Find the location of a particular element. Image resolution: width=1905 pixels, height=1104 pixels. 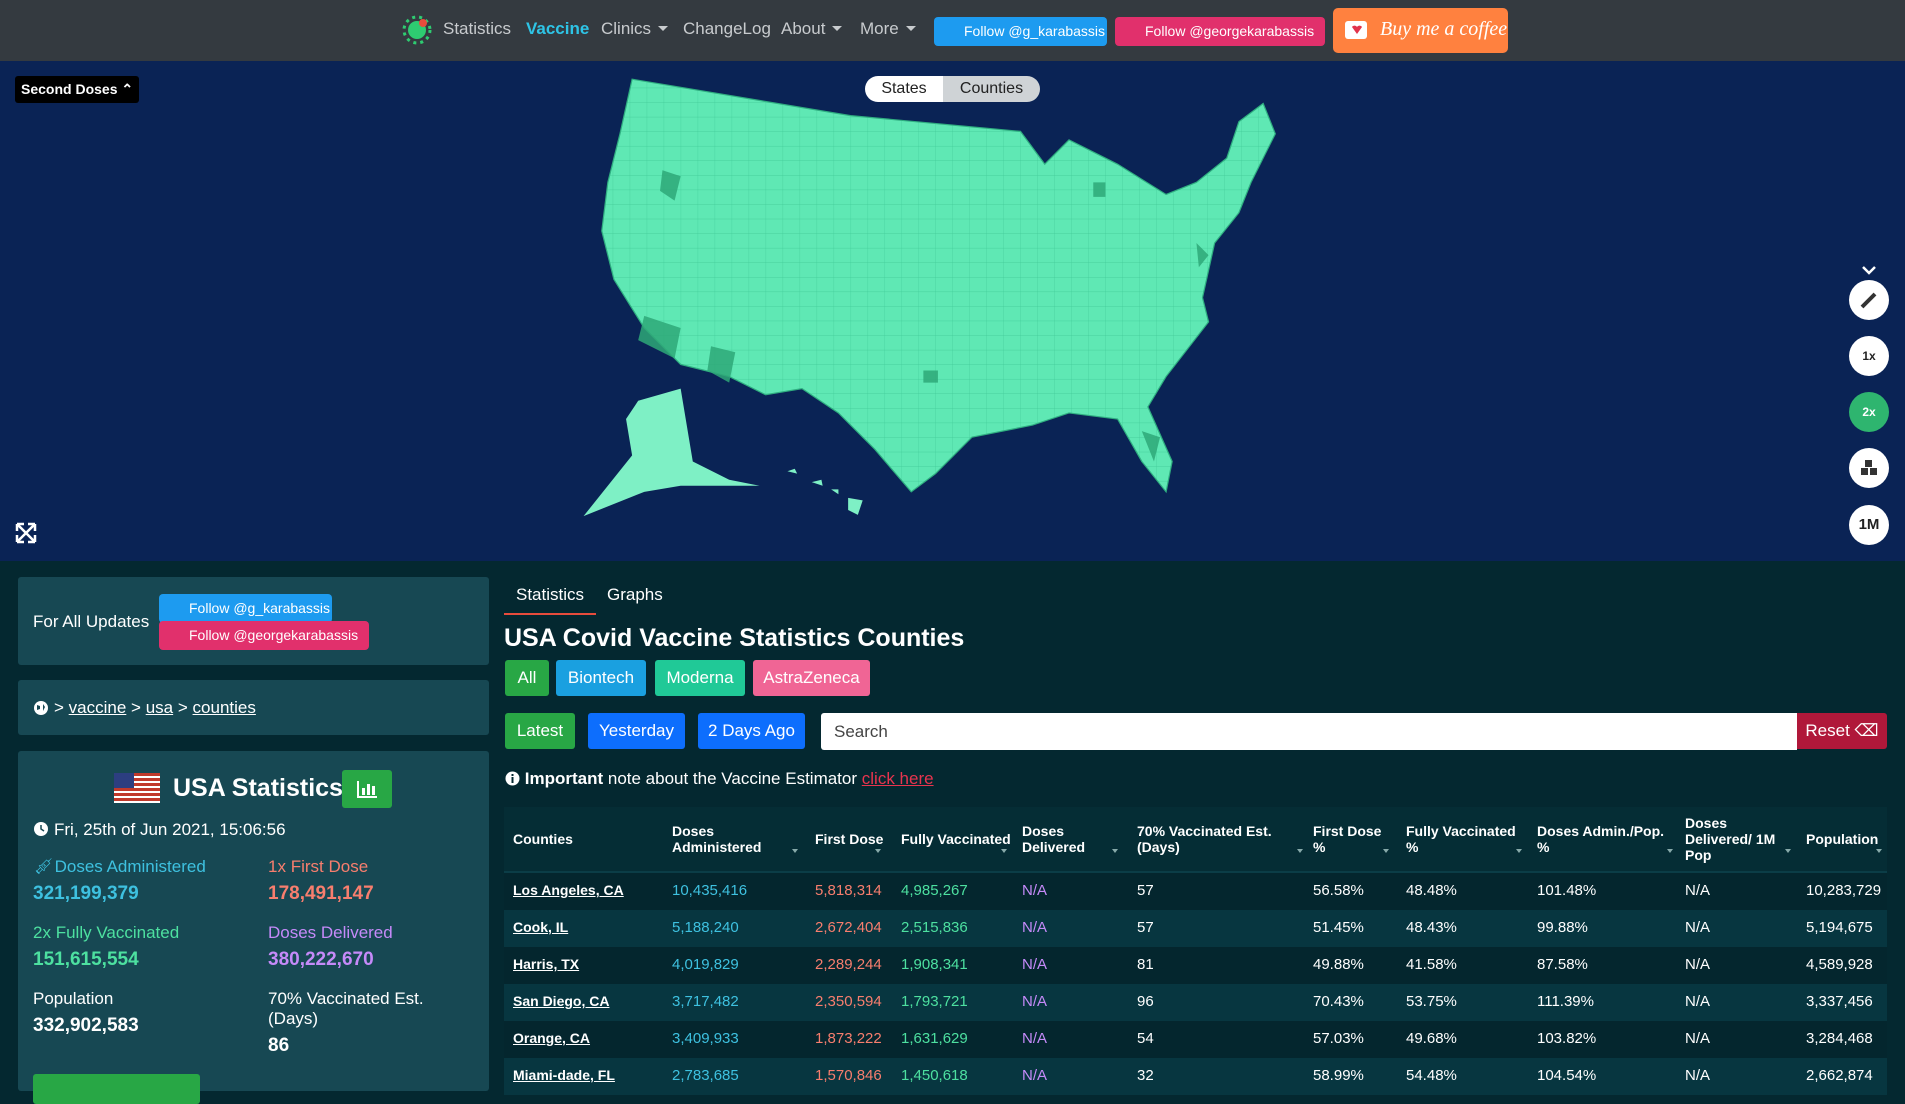

stats-title: USA Statistics is located at coordinates (258, 788).